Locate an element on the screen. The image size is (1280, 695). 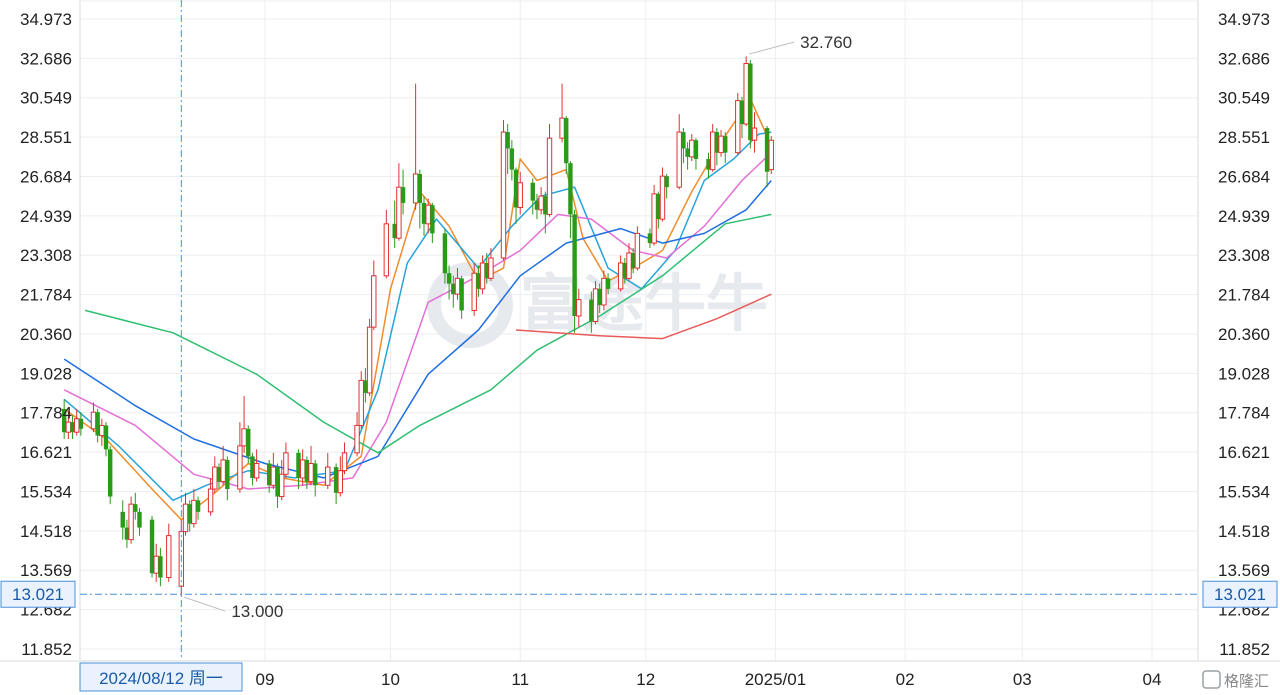
y-tick-label-right: 21.784 is located at coordinates (1244, 295).